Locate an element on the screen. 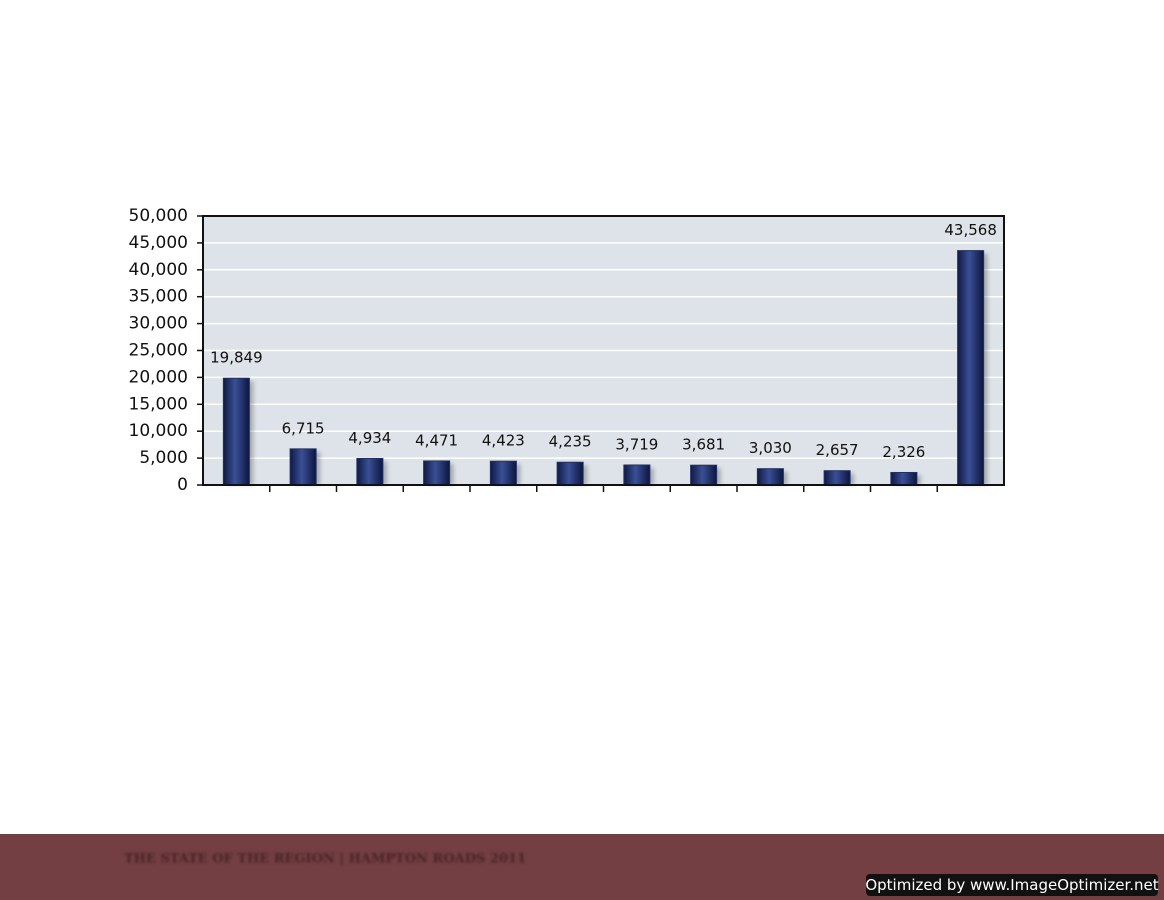 The width and height of the screenshot is (1164, 900). value-label: 3,030 is located at coordinates (770, 448).